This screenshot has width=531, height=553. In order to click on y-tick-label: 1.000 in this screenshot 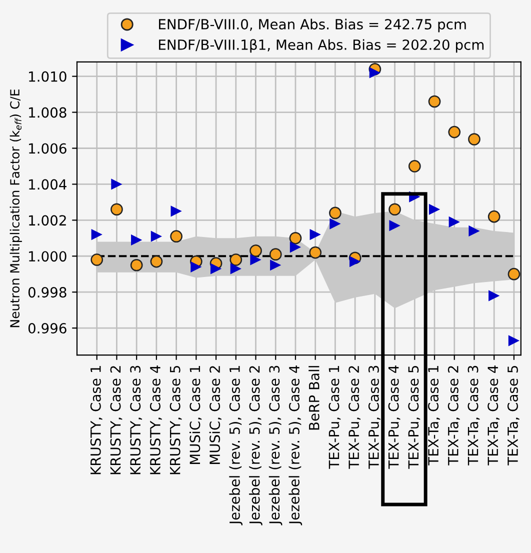, I will do `click(47, 256)`.